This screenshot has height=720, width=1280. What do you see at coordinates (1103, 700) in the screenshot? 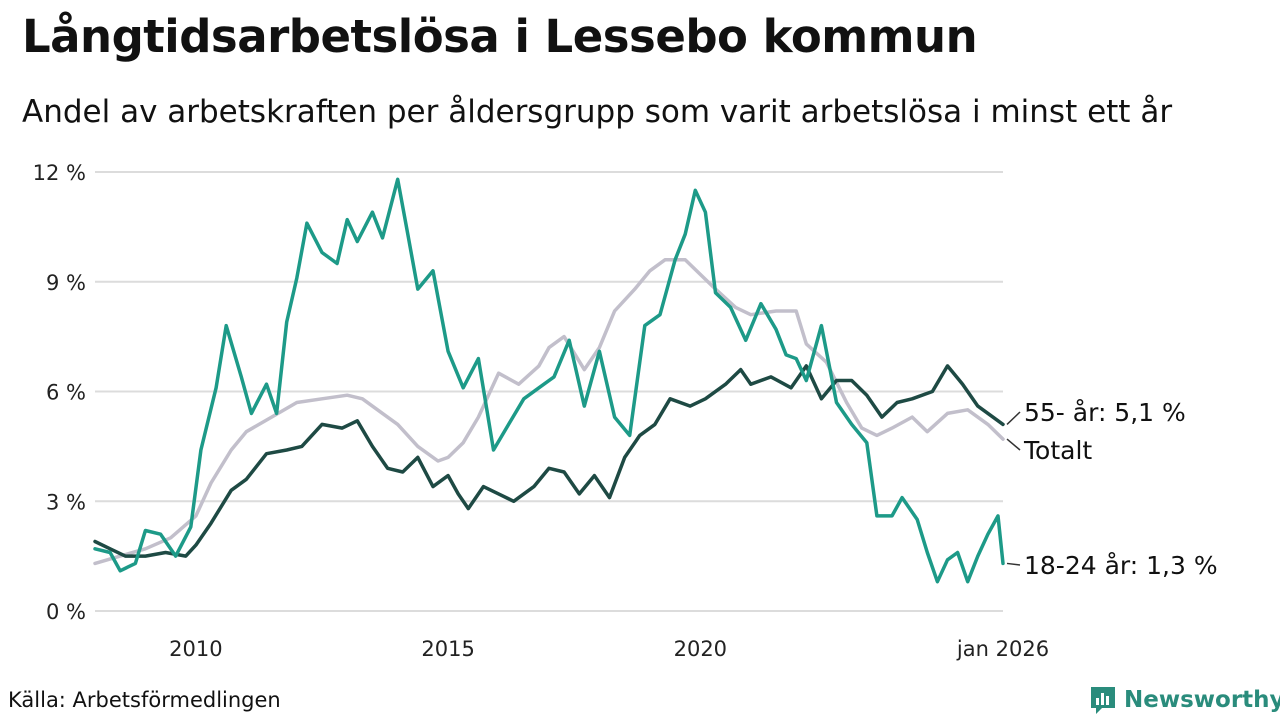
I see `newsworthy-logo-icon` at bounding box center [1103, 700].